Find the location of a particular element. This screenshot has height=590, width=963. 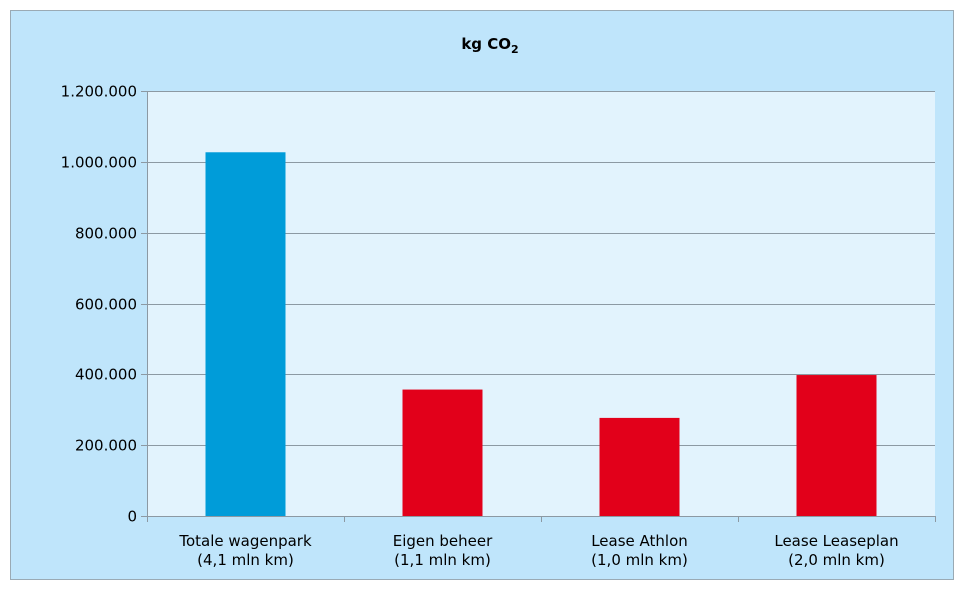

y-tick-label: 400.000 is located at coordinates (106, 375).